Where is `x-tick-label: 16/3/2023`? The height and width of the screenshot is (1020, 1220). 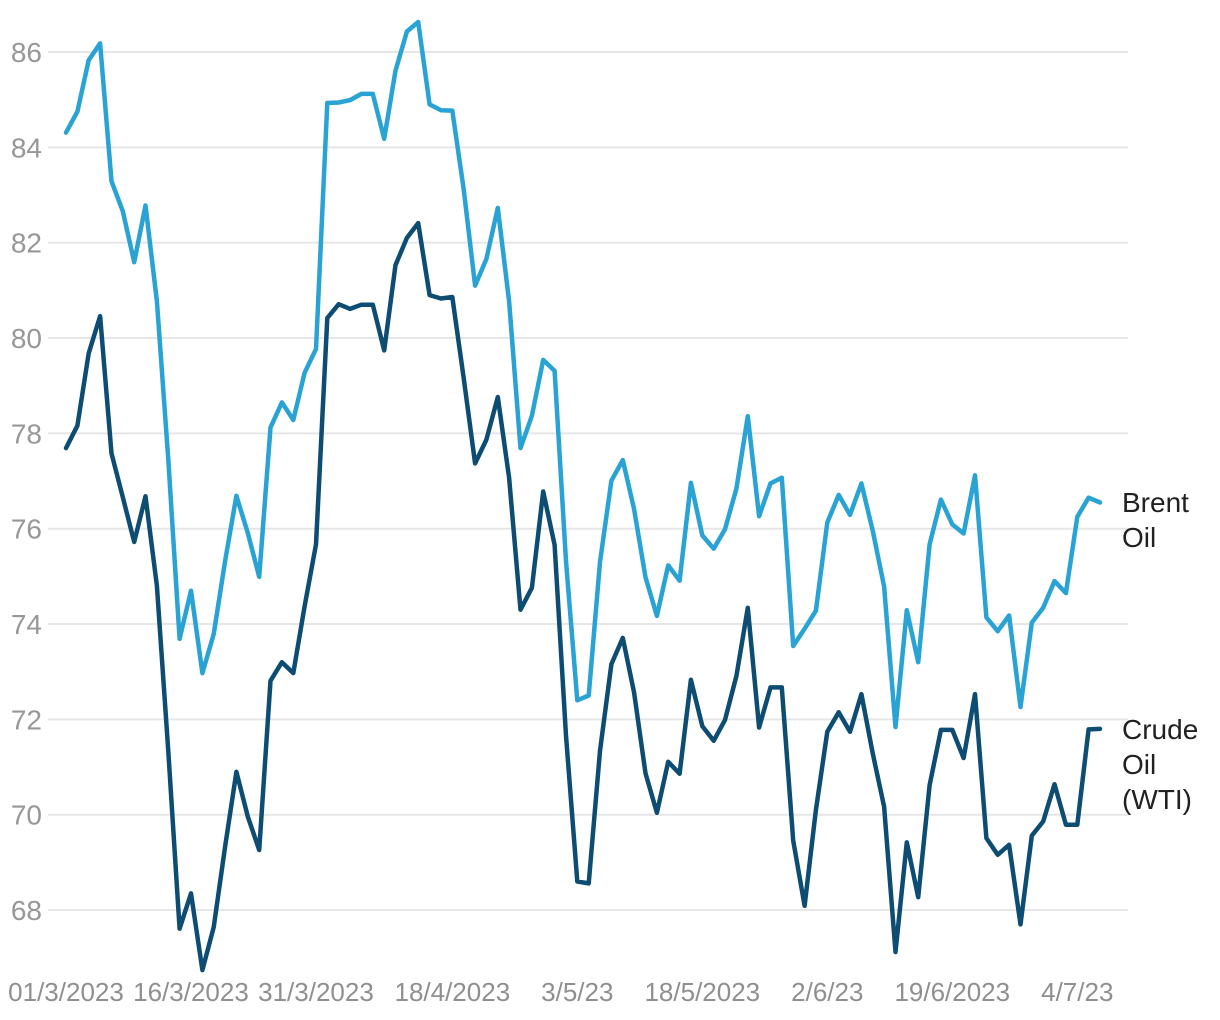 x-tick-label: 16/3/2023 is located at coordinates (191, 992).